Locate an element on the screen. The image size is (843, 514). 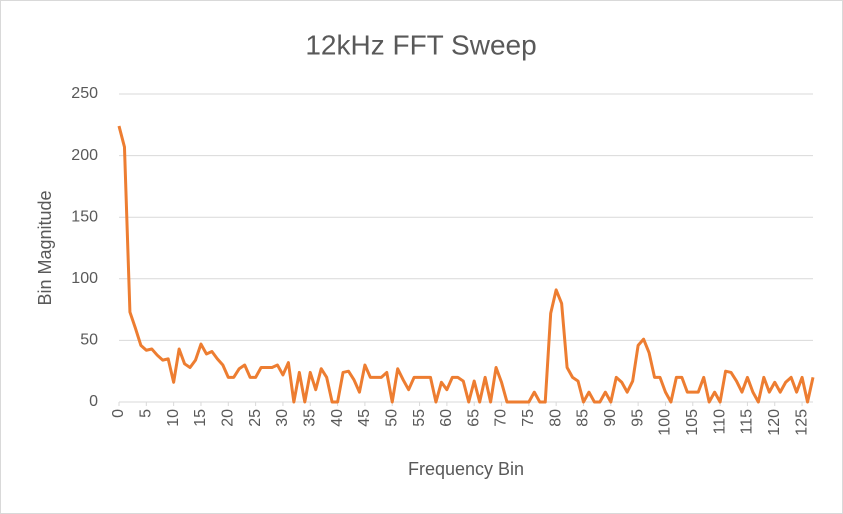
x-tick-label: 105 is located at coordinates (692, 422).